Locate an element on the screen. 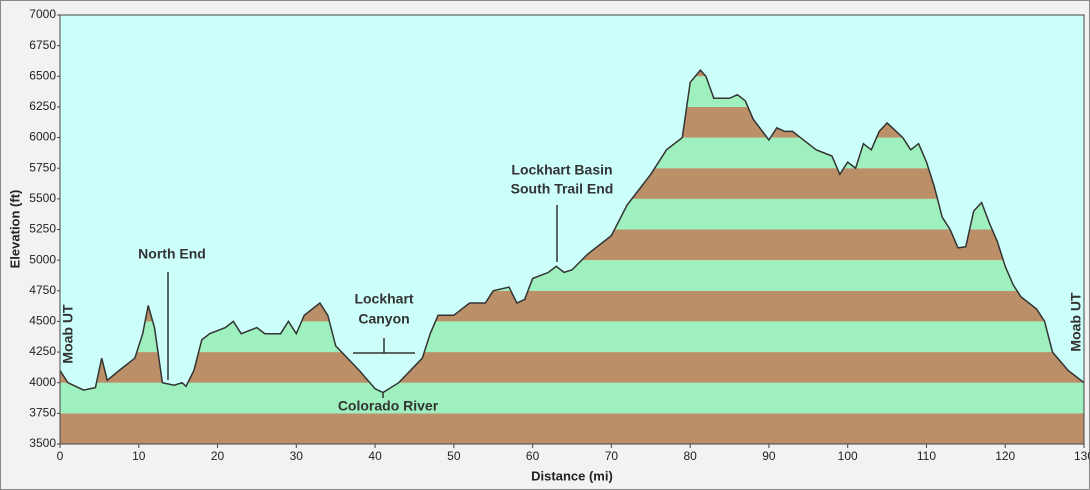  y-tick-label: 7000 is located at coordinates (42, 14).